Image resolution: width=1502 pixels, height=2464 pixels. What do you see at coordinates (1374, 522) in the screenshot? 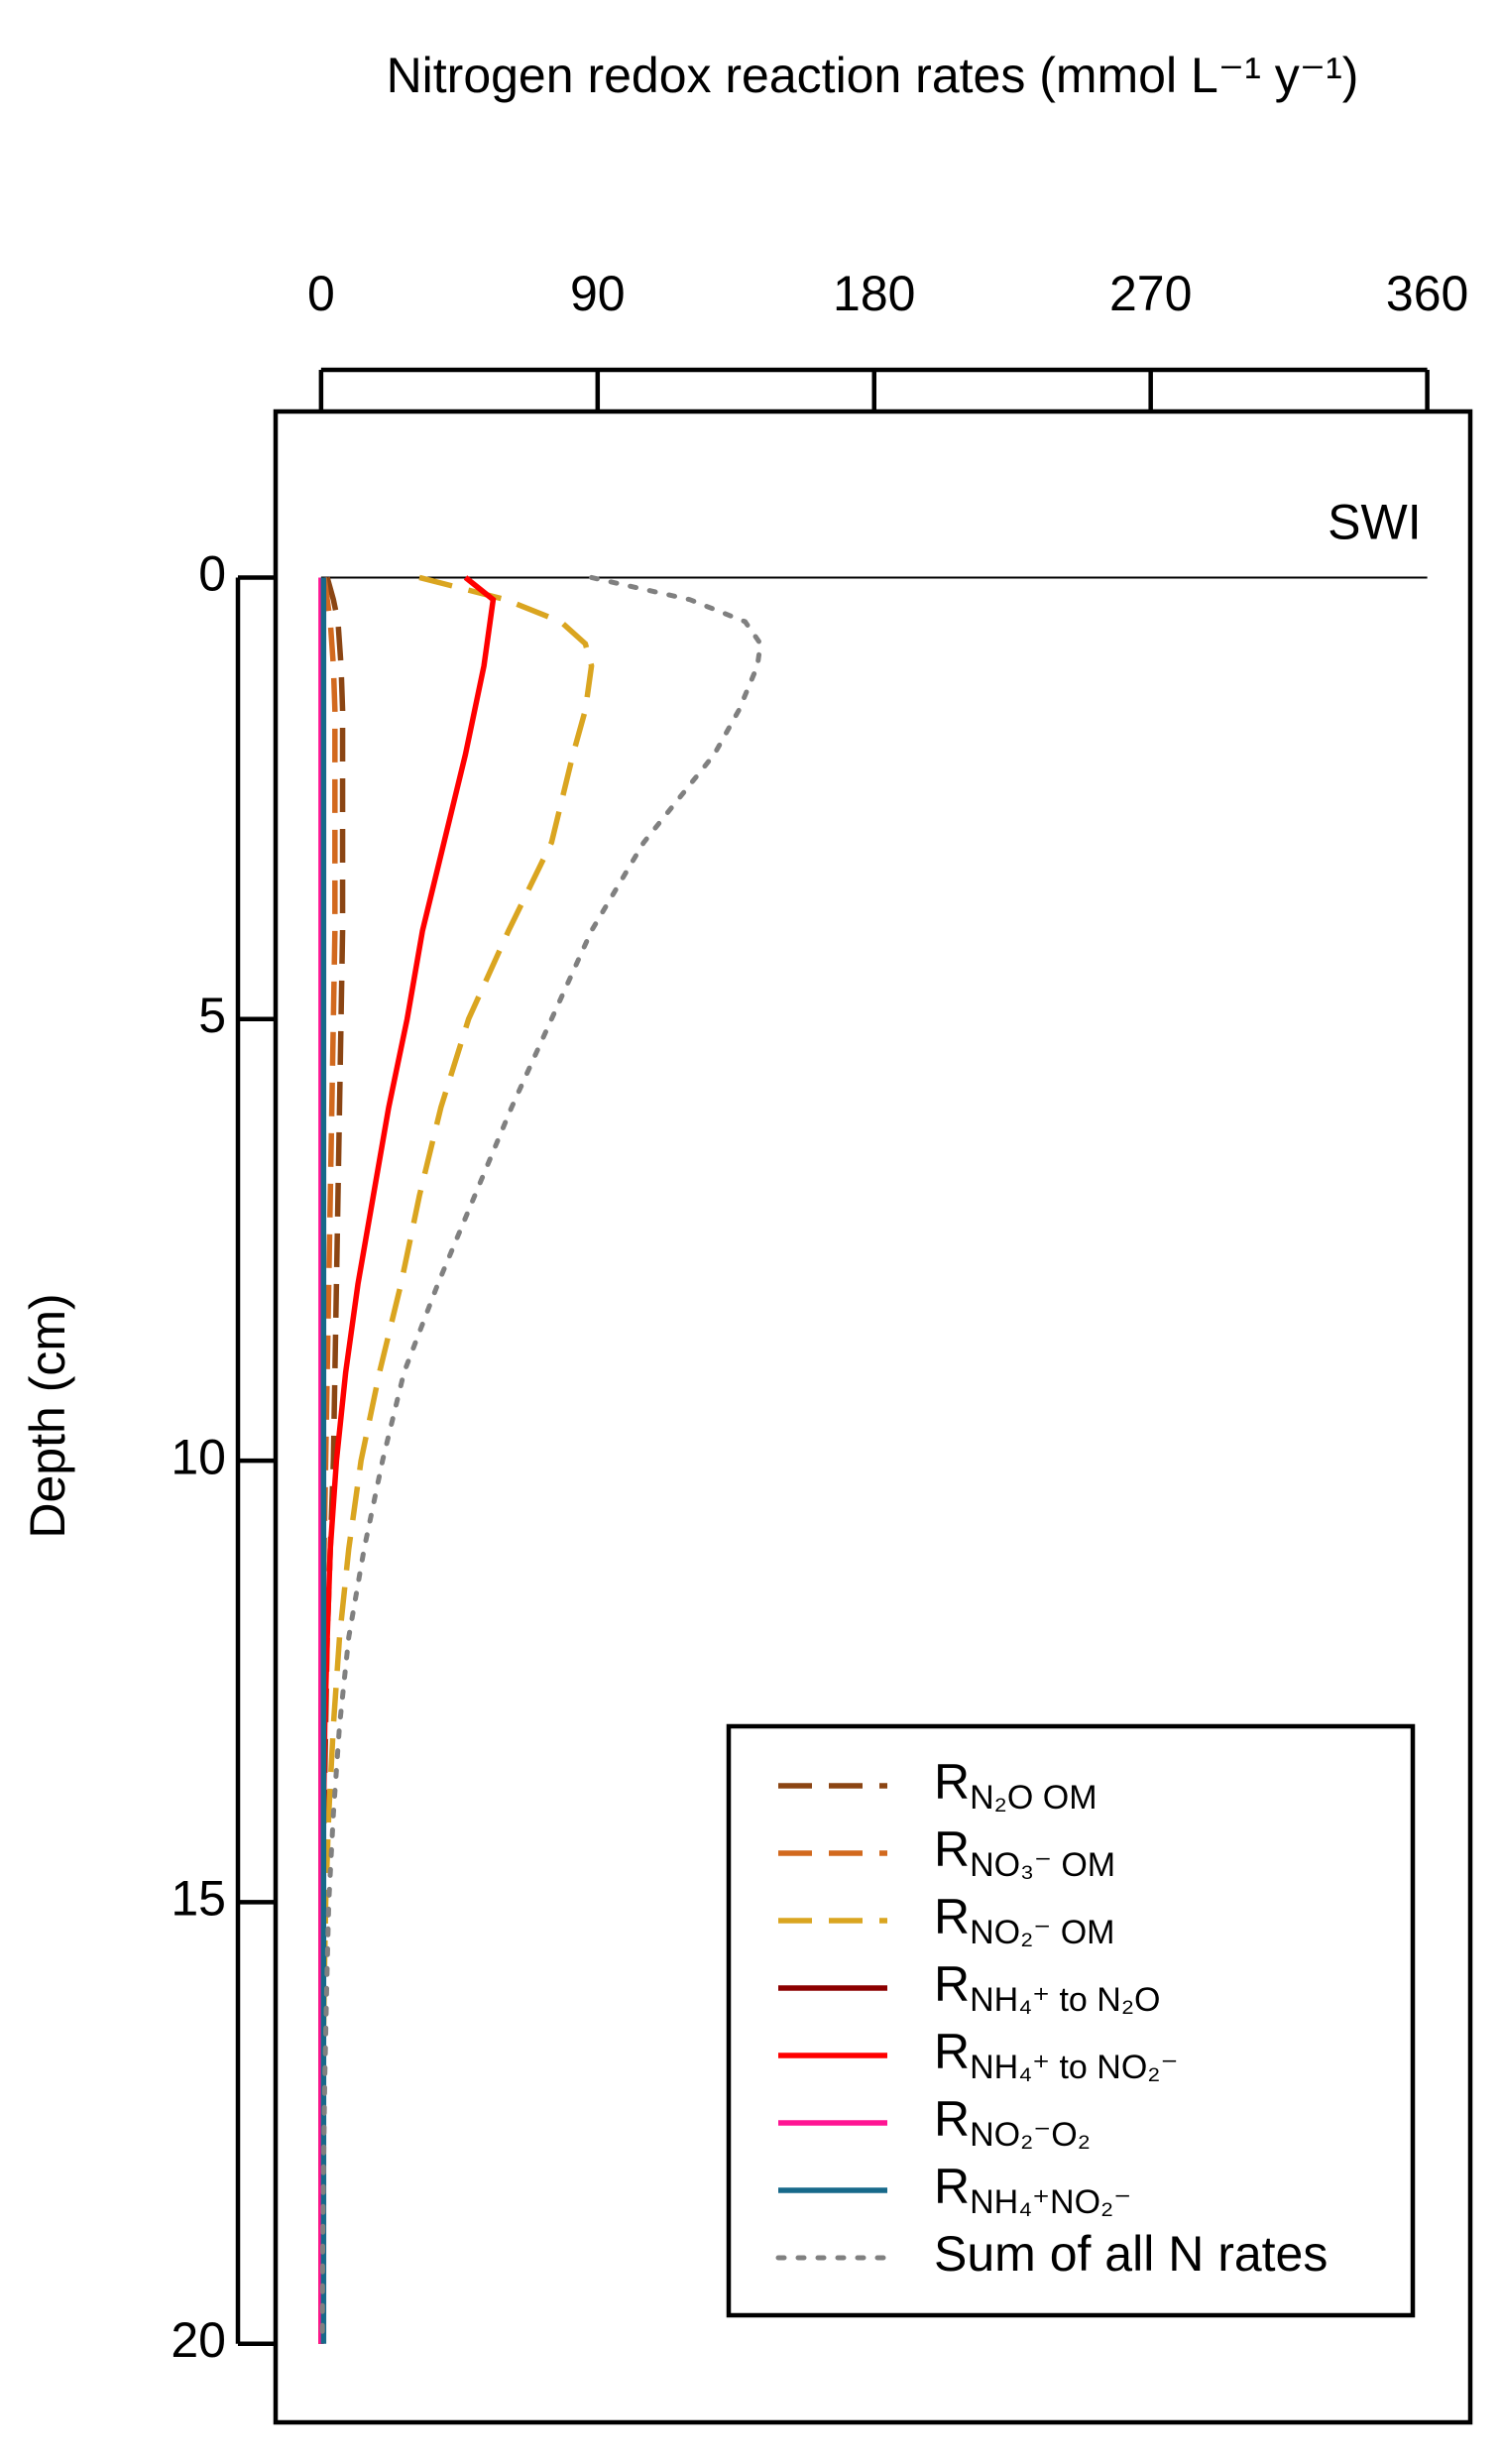
I see `annotation: SWI` at bounding box center [1374, 522].